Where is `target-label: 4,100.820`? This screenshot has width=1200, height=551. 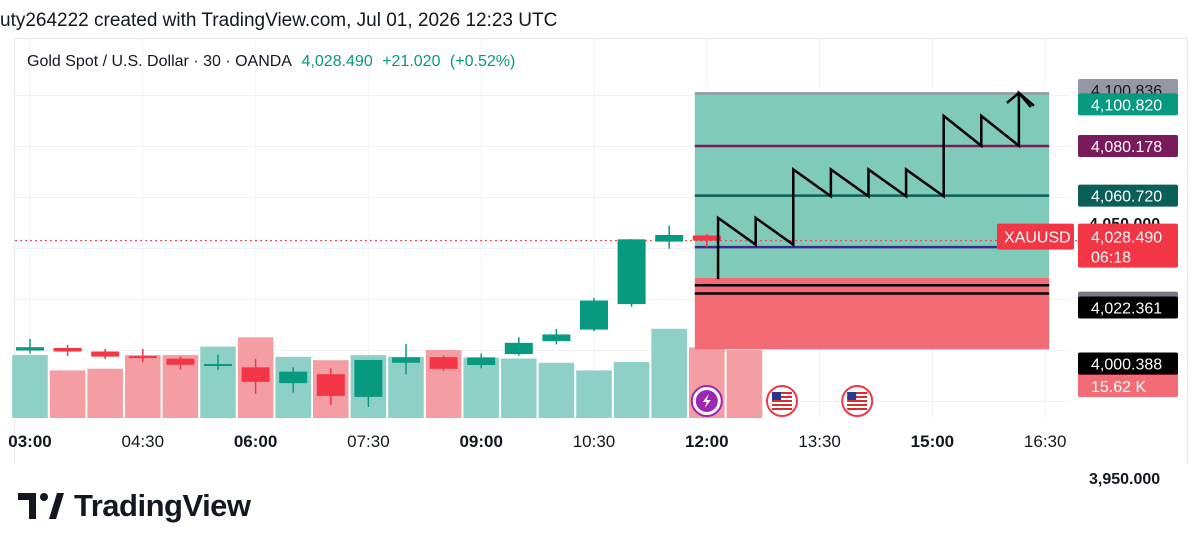 target-label: 4,100.820 is located at coordinates (1126, 105).